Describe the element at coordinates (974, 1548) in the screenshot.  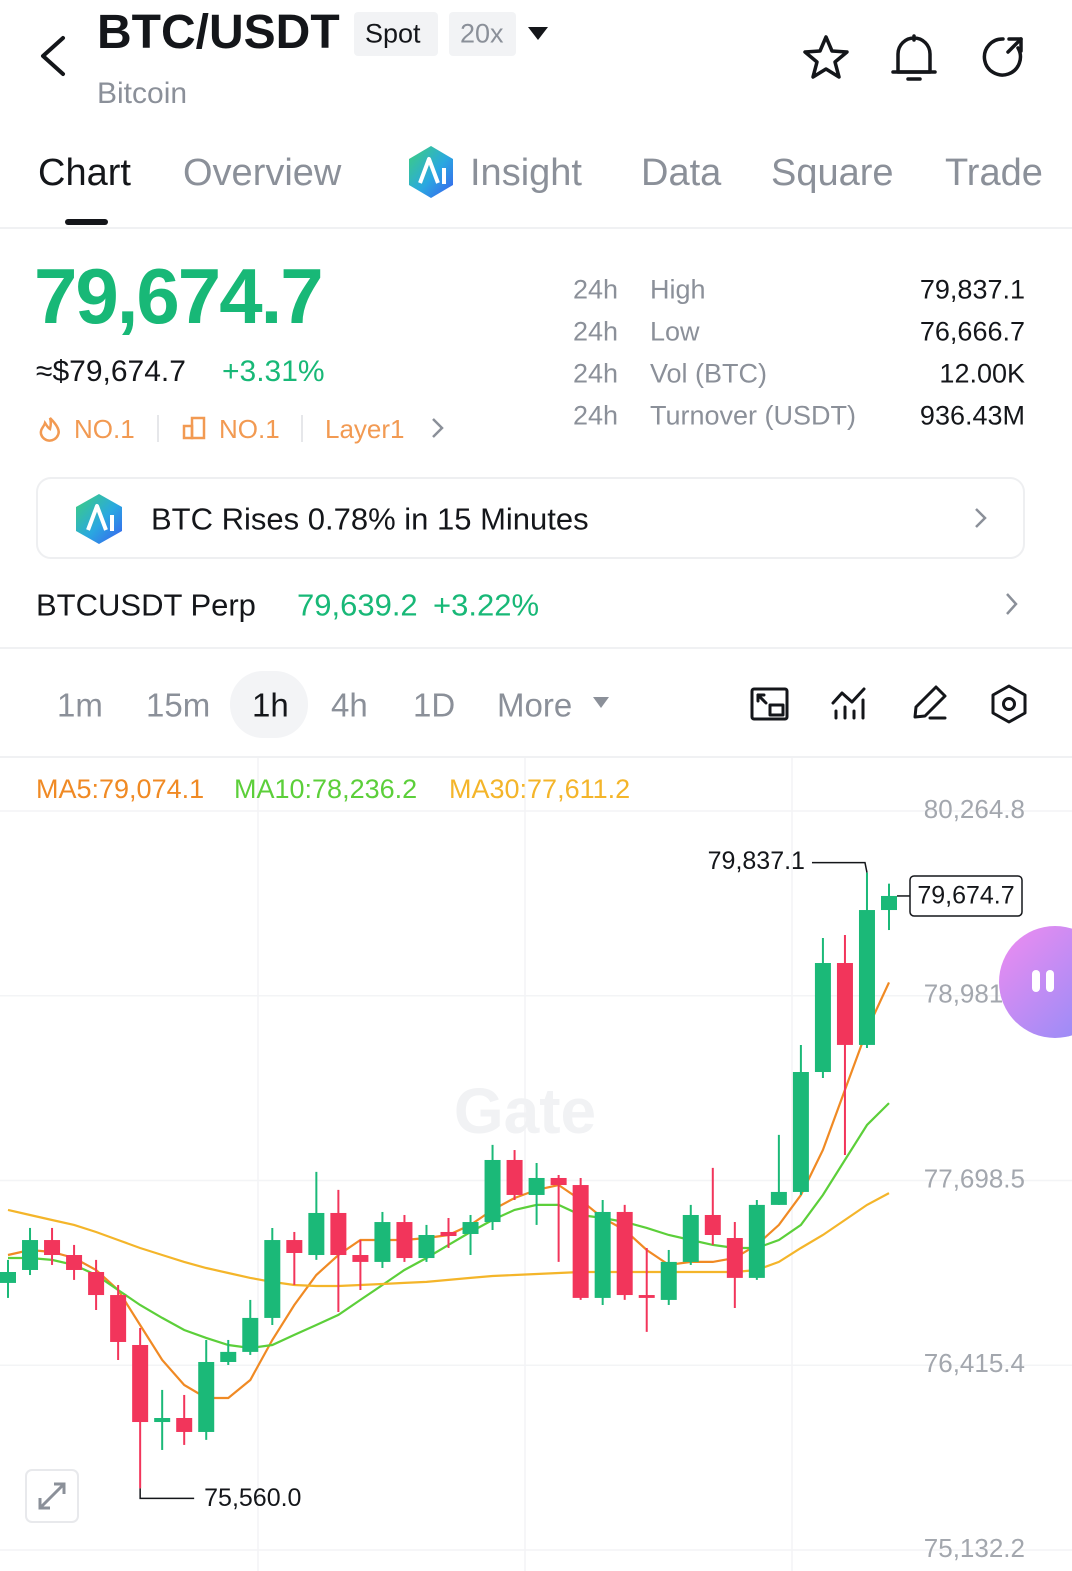
I see `y-tick-label: 75,132.2` at that location.